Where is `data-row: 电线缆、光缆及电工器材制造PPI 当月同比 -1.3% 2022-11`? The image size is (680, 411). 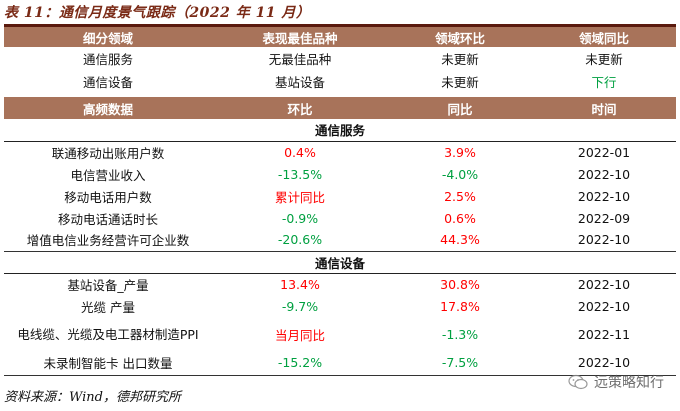
data-row: 电线缆、光缆及电工器材制造PPI 当月同比 -1.3% 2022-11 is located at coordinates (340, 334).